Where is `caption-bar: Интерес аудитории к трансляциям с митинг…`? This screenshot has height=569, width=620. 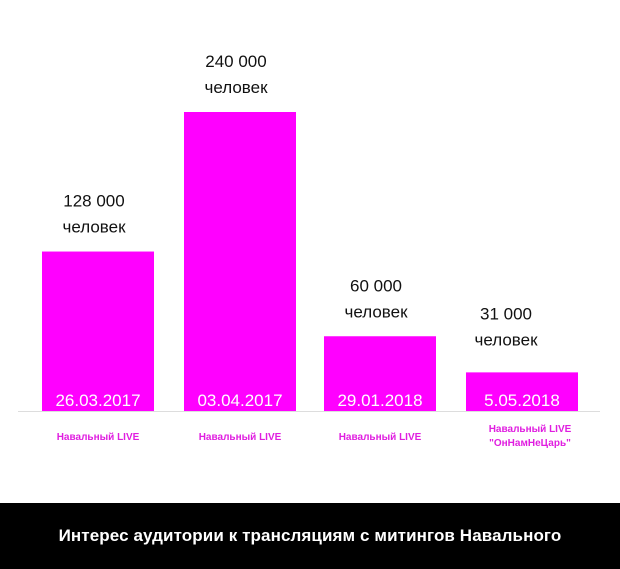 caption-bar: Интерес аудитории к трансляциям с митинг… is located at coordinates (310, 536).